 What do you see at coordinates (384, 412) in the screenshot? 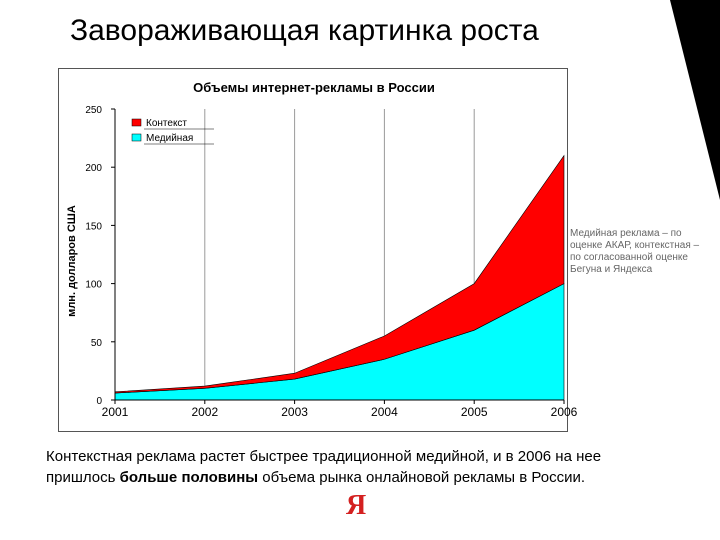
I see `x-tick-label-2004: 2004` at bounding box center [384, 412].